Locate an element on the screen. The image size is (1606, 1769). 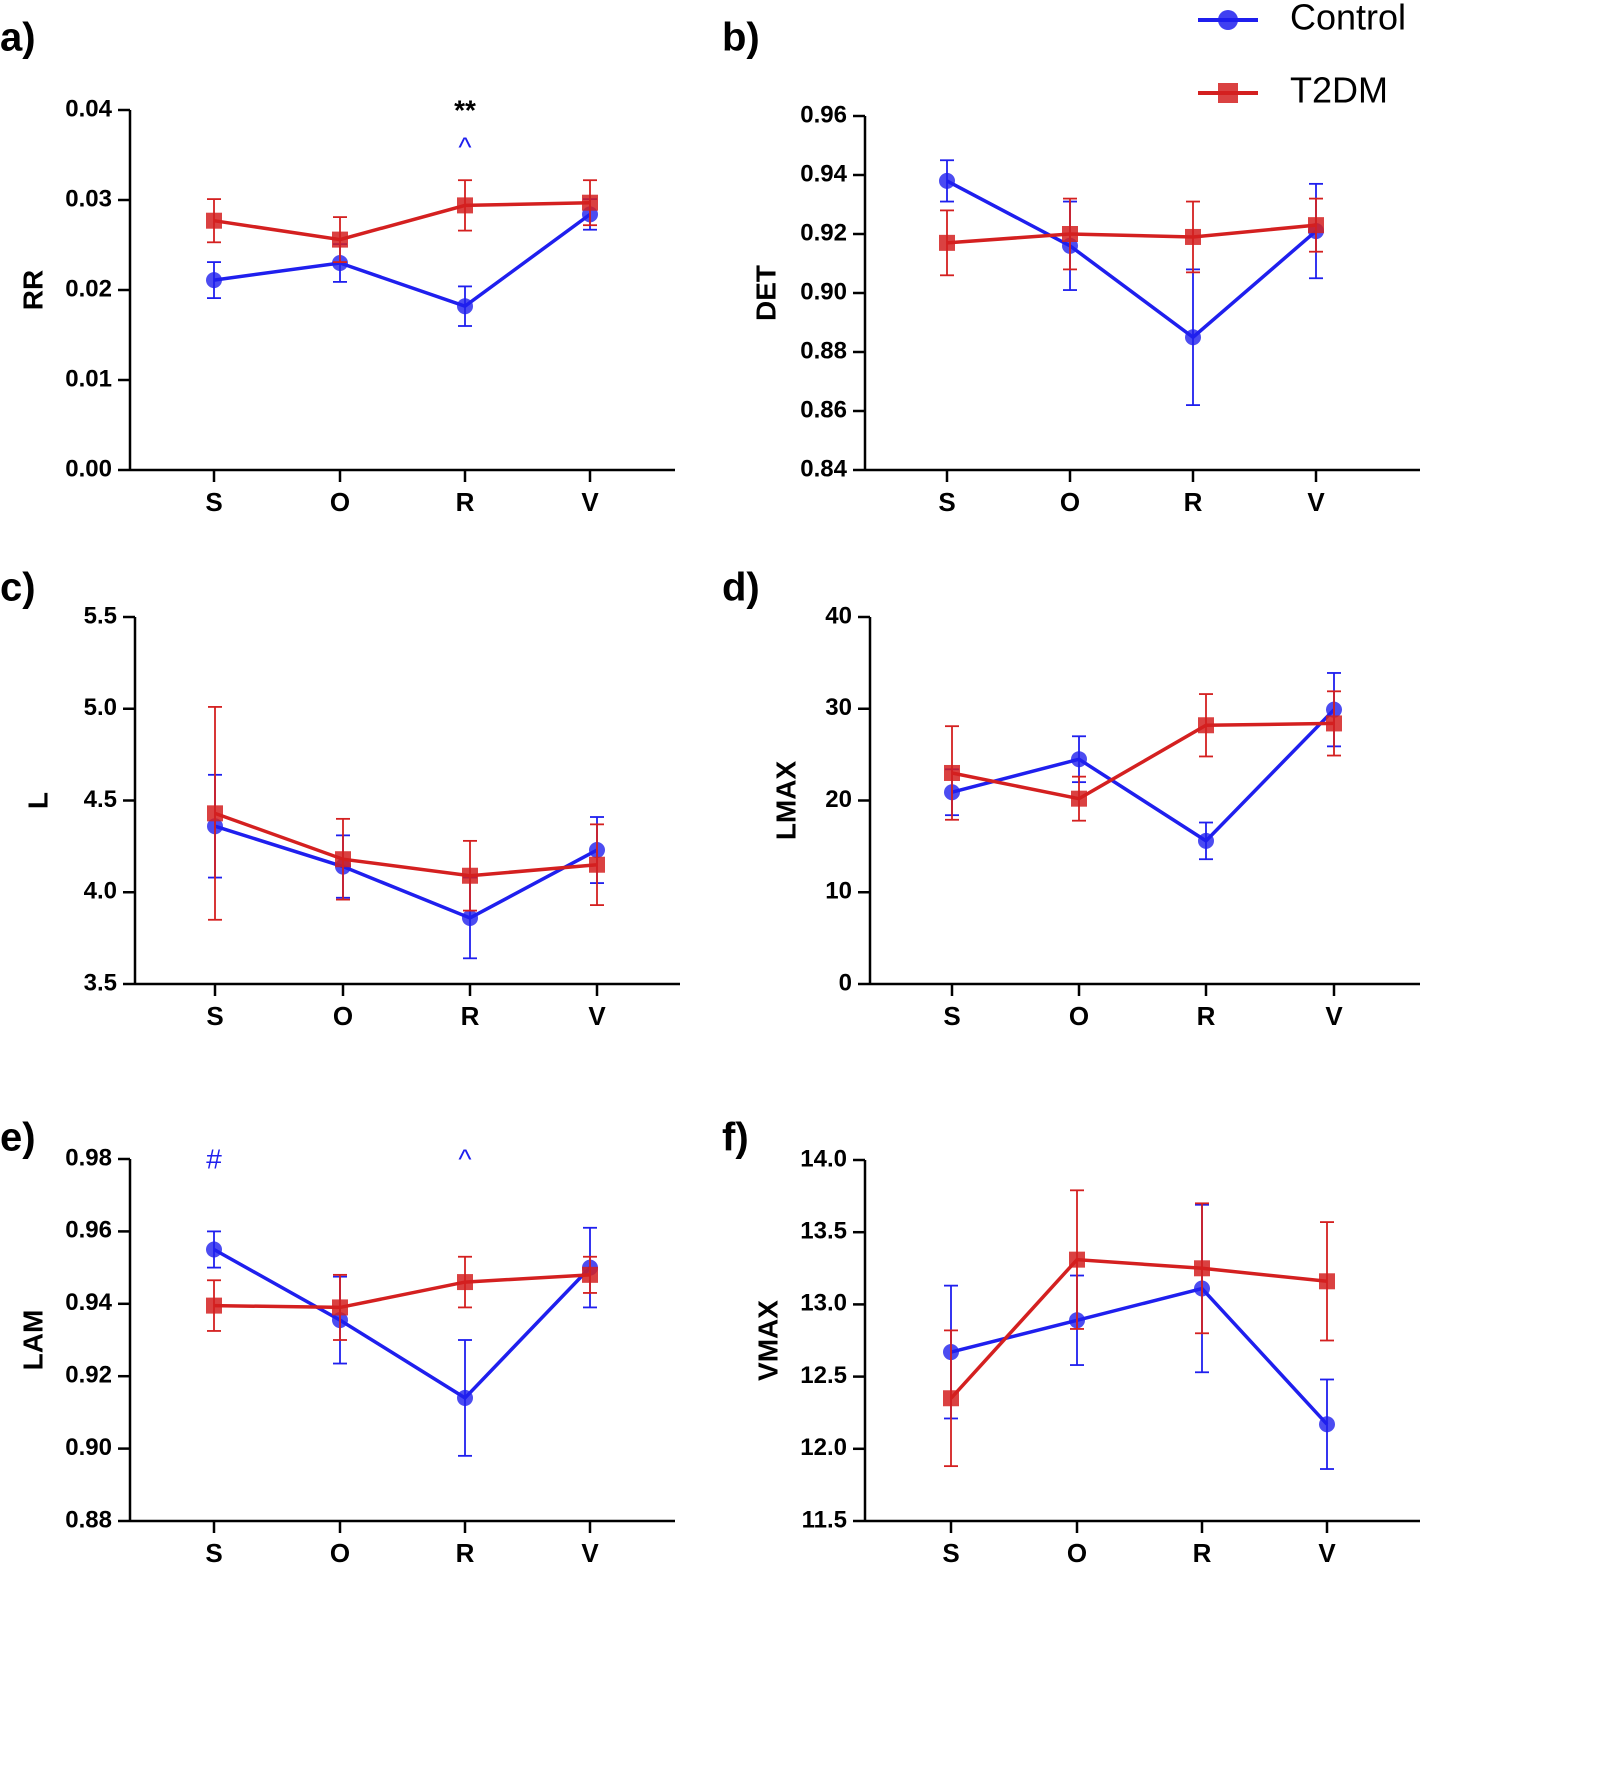
y-axis-label: LMAX is located at coordinates (785, 801).